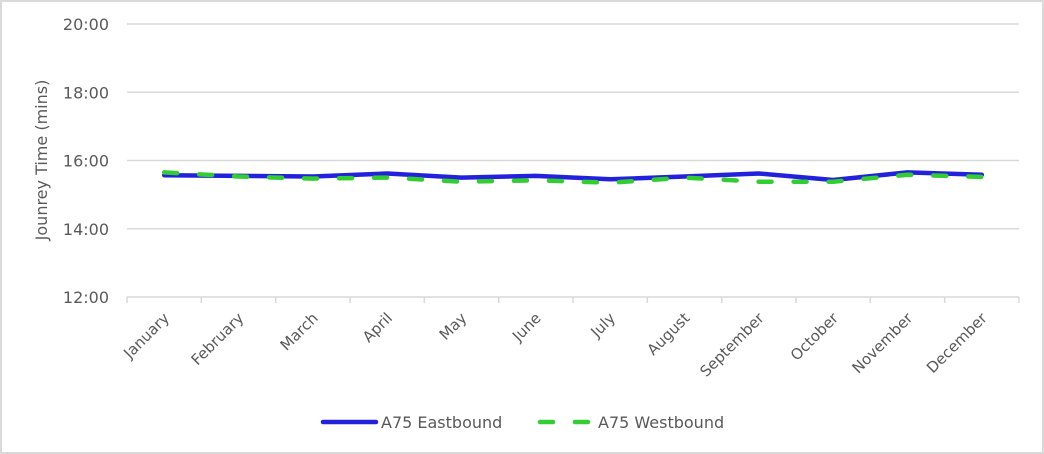  Describe the element at coordinates (86, 24) in the screenshot. I see `y-tick-label: 20:00` at that location.